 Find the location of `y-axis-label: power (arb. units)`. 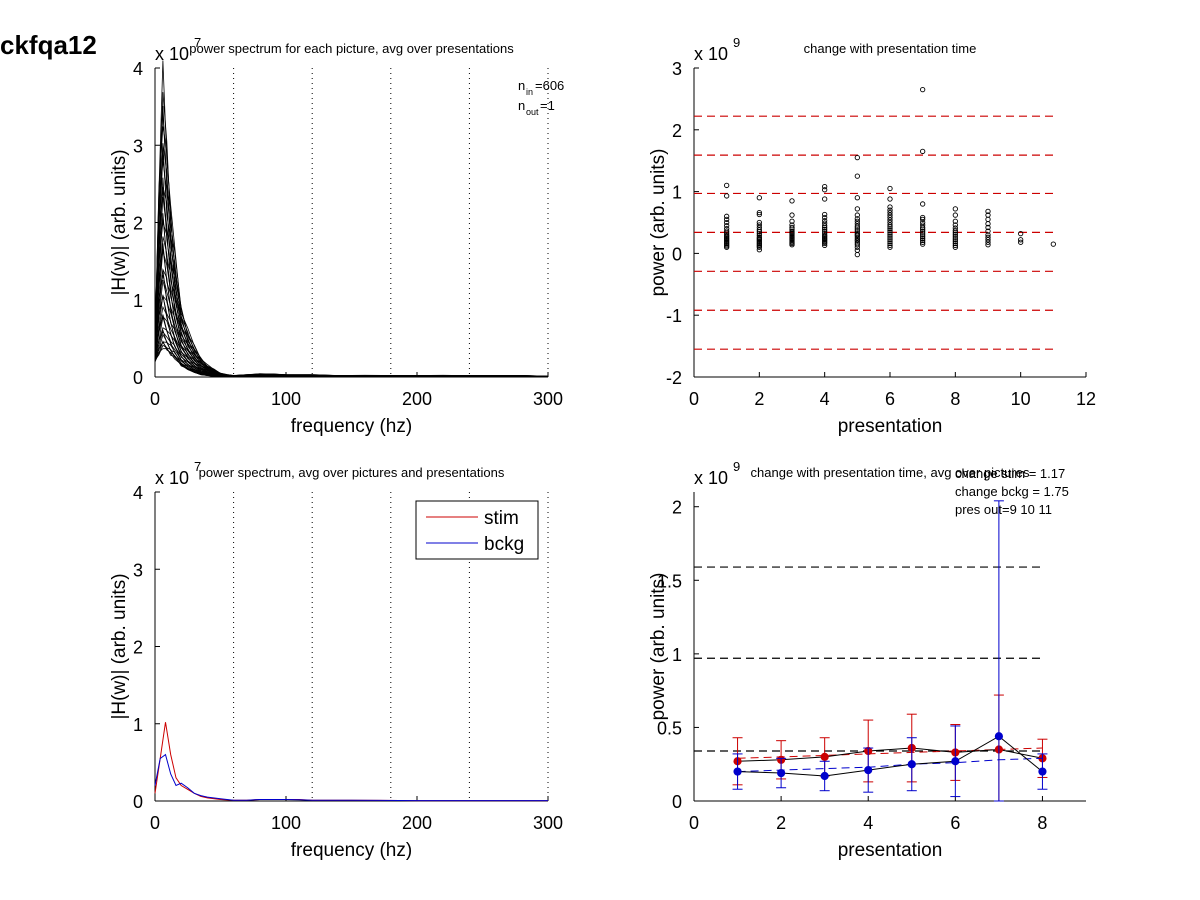

y-axis-label: power (arb. units) is located at coordinates (658, 647).